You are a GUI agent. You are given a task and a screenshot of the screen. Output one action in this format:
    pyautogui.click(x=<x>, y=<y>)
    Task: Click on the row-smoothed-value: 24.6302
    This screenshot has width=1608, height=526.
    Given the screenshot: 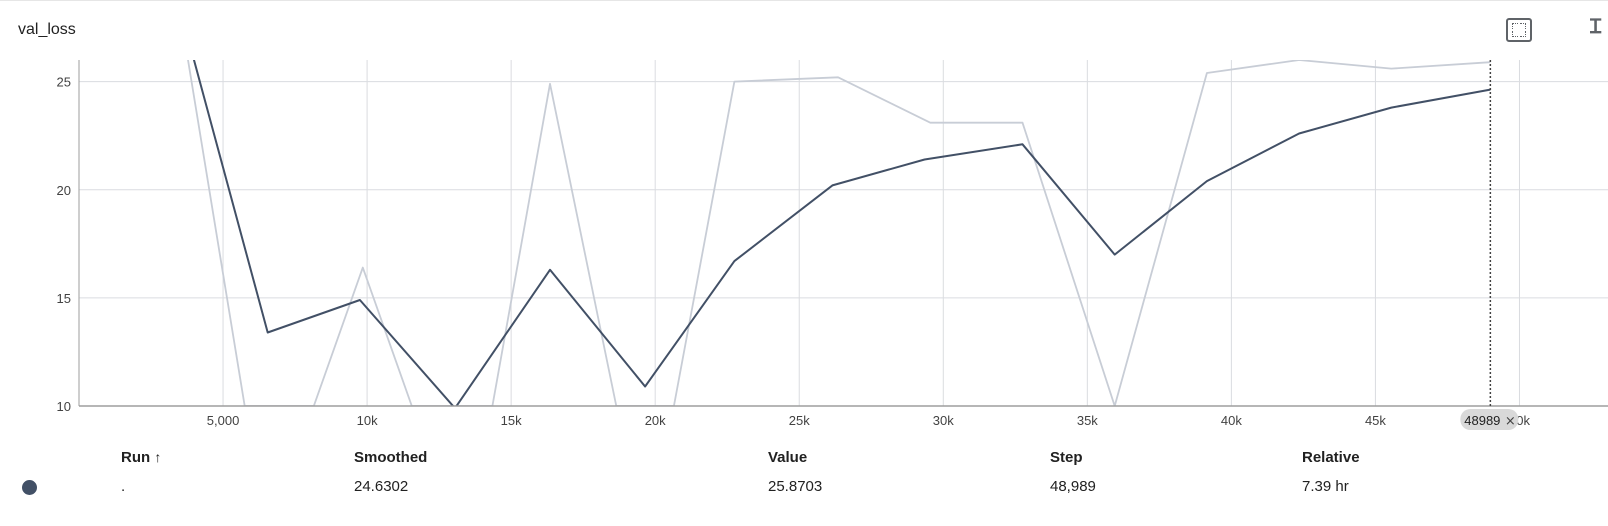 What is the action you would take?
    pyautogui.click(x=381, y=486)
    